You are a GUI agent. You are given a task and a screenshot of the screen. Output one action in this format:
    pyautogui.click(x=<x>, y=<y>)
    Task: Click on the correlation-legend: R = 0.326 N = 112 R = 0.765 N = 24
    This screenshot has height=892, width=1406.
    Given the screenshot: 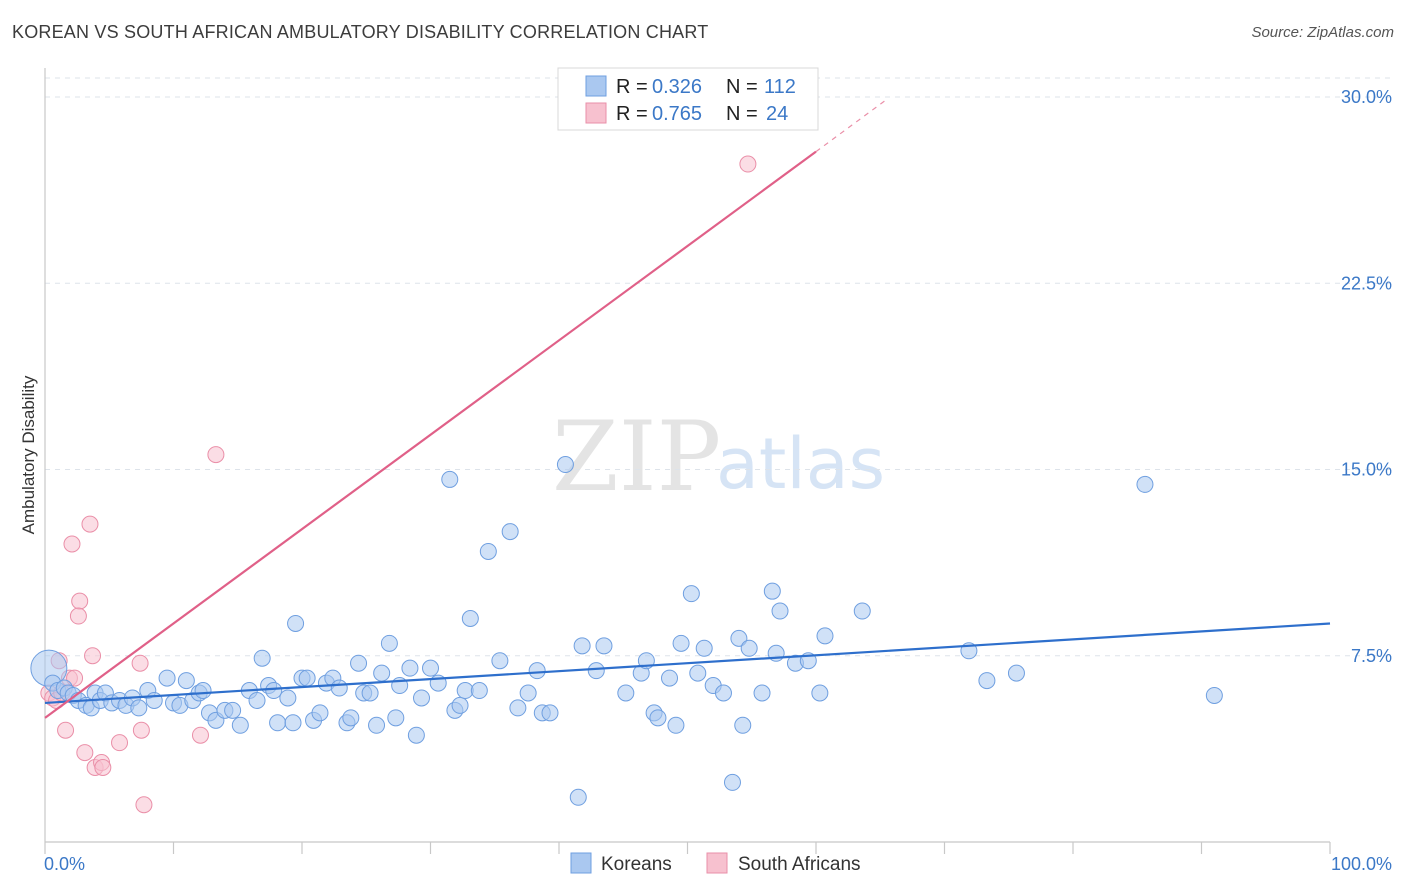 What is the action you would take?
    pyautogui.click(x=688, y=99)
    